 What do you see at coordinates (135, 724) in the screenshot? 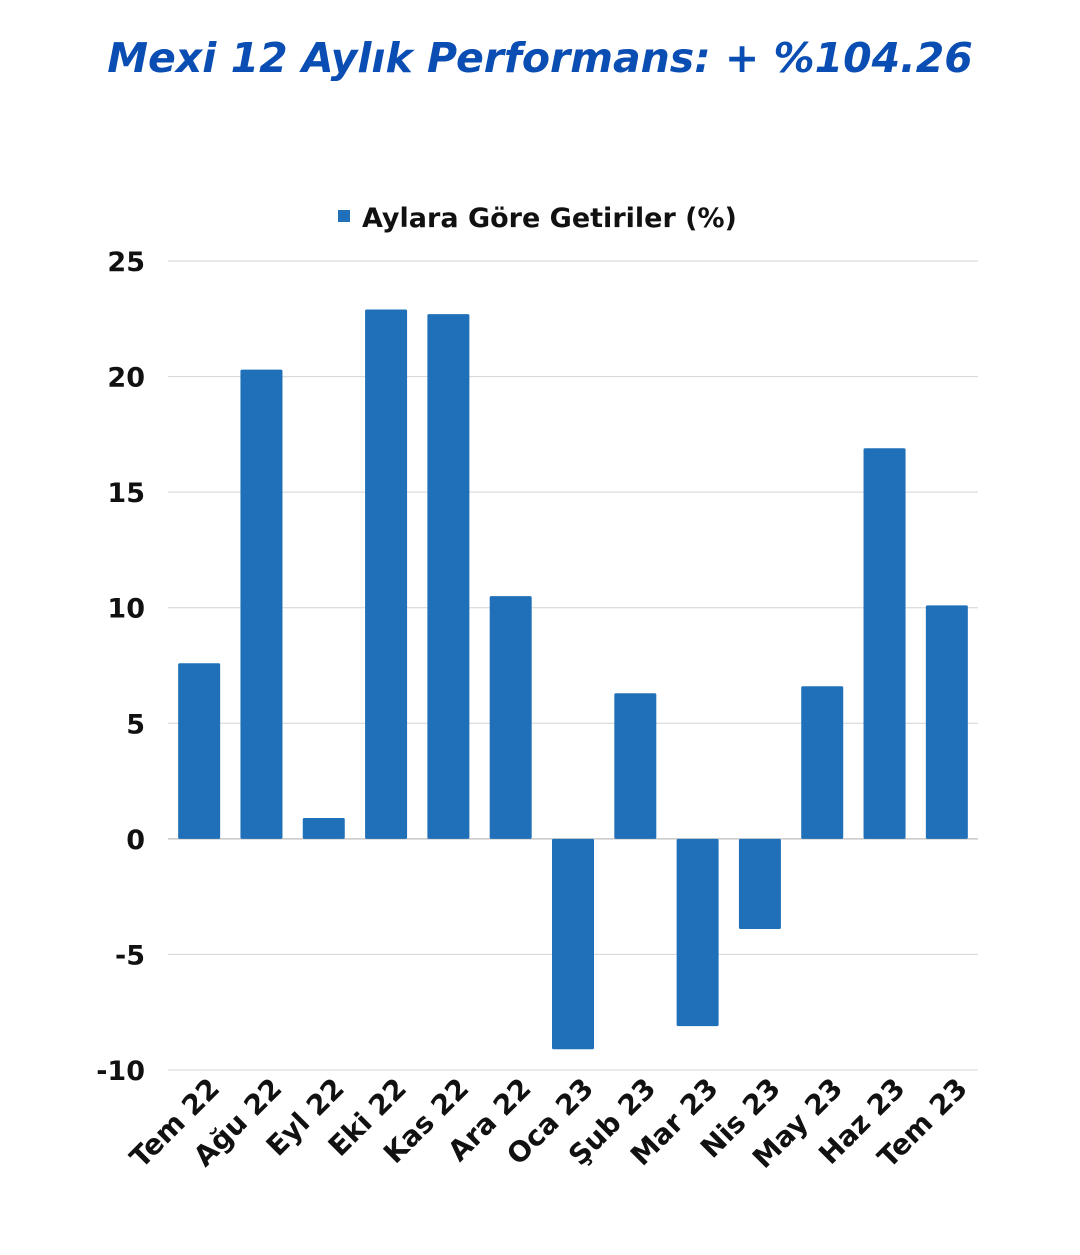
I see `y-tick-label: 5` at bounding box center [135, 724].